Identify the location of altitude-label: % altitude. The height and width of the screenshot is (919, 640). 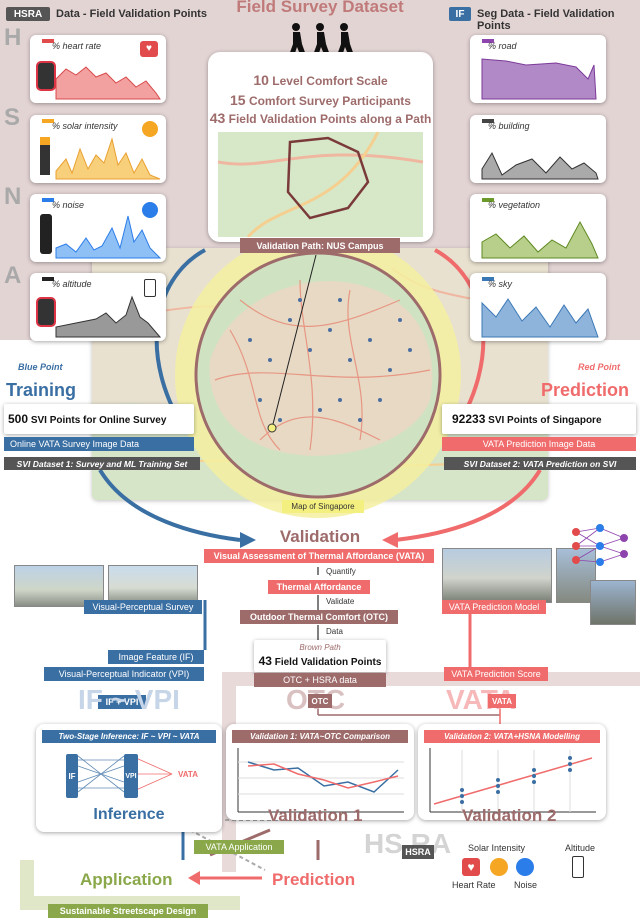
(72, 284).